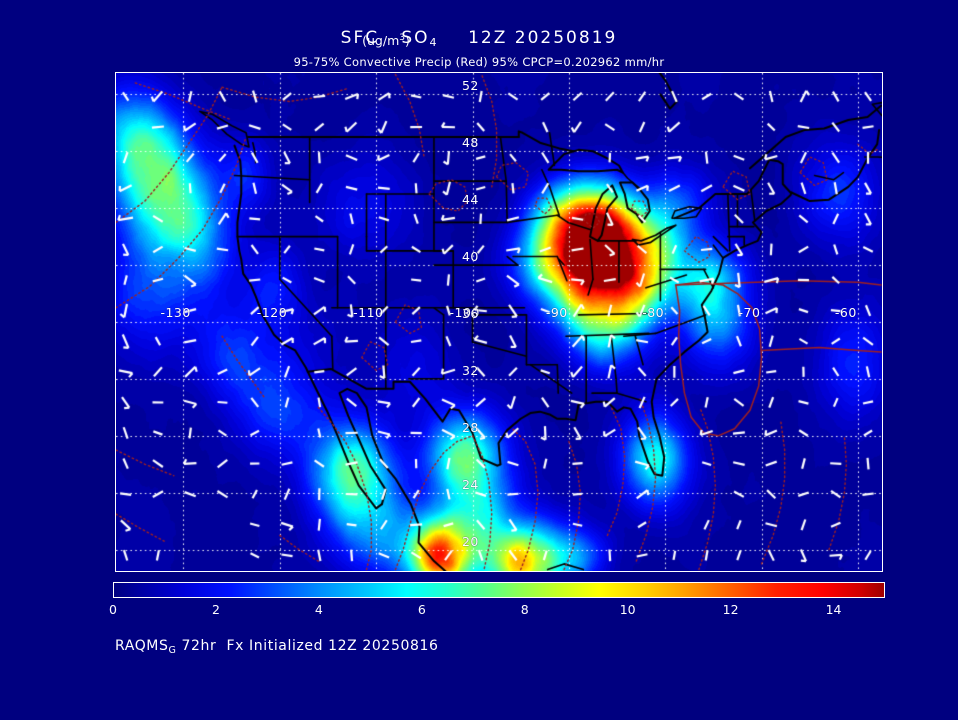  What do you see at coordinates (528, 38) in the screenshot?
I see `title-suffix: 12Z 20250819` at bounding box center [528, 38].